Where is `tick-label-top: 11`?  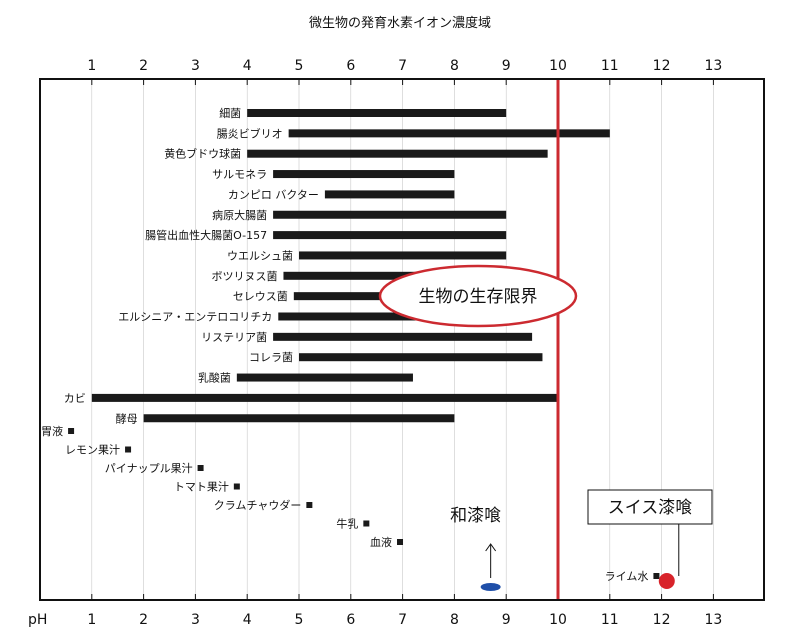
tick-label-top: 11 is located at coordinates (610, 66).